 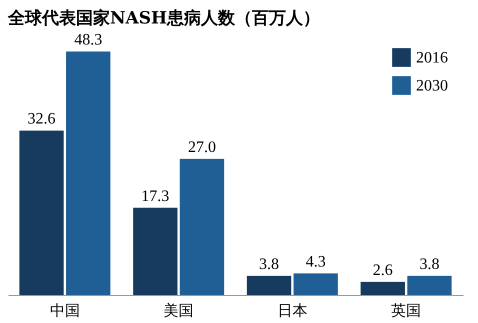 I want to click on data-label: 17.3, so click(x=155, y=196).